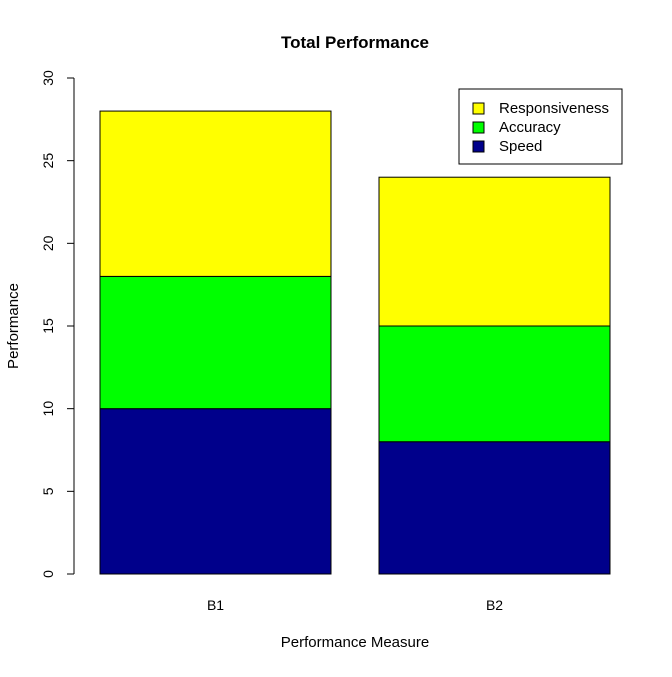  What do you see at coordinates (13, 326) in the screenshot?
I see `y-axis-label: Performance` at bounding box center [13, 326].